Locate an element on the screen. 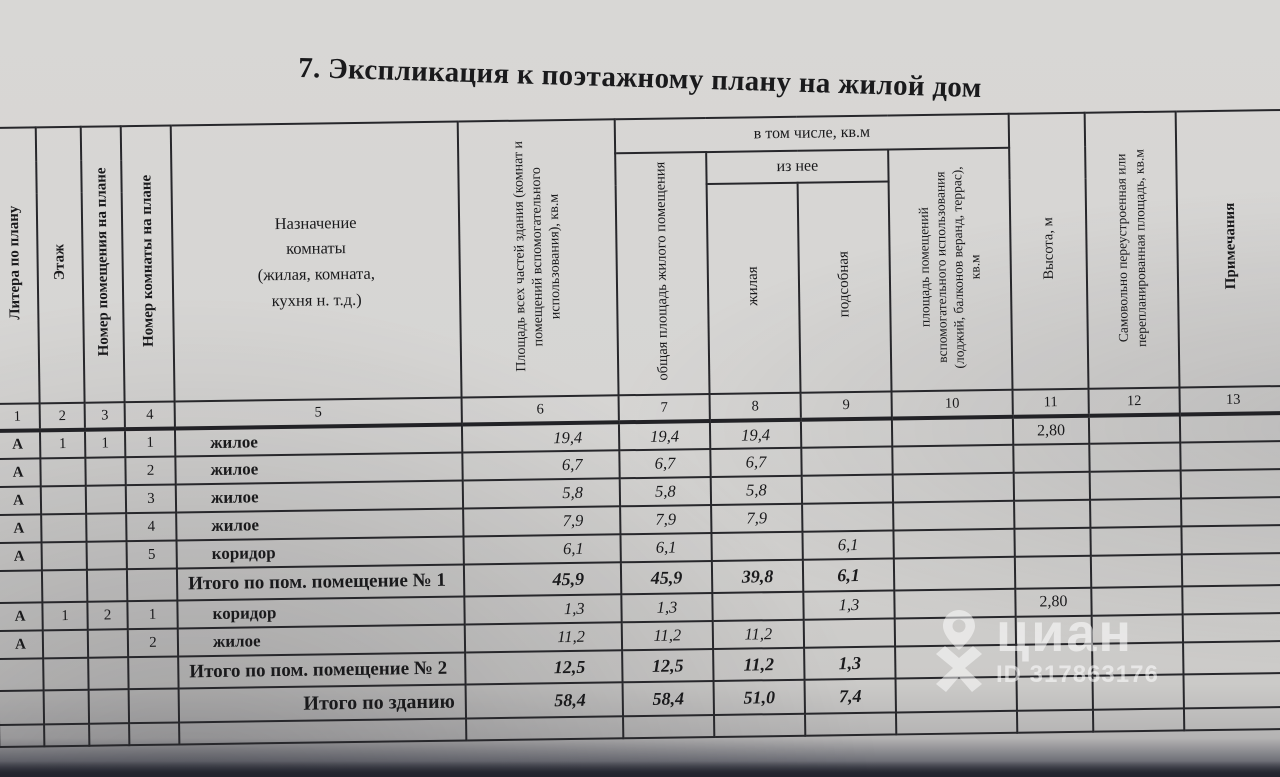 Image resolution: width=1280 pixels, height=777 pixels. cell-col9 is located at coordinates (849, 633).